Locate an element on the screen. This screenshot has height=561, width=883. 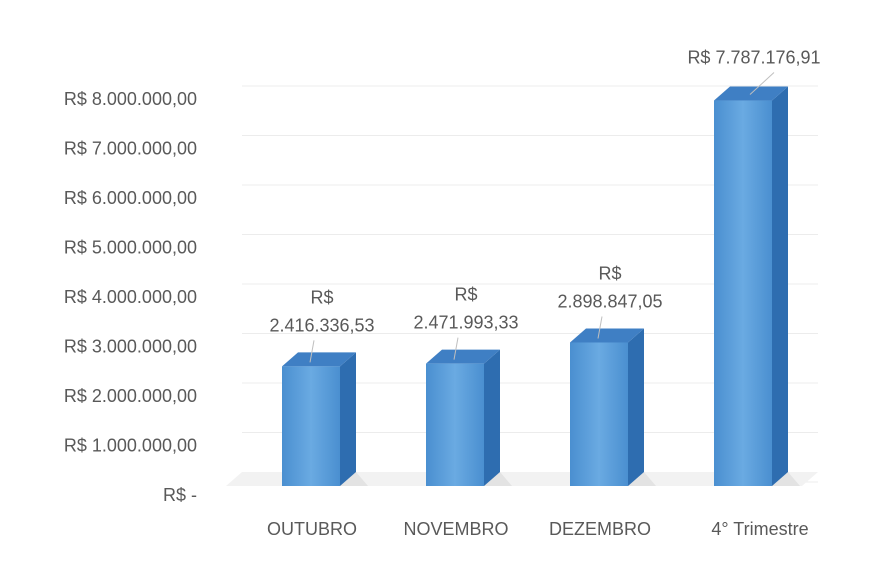
x-tick-label: 4° Trimestre is located at coordinates (759, 529).